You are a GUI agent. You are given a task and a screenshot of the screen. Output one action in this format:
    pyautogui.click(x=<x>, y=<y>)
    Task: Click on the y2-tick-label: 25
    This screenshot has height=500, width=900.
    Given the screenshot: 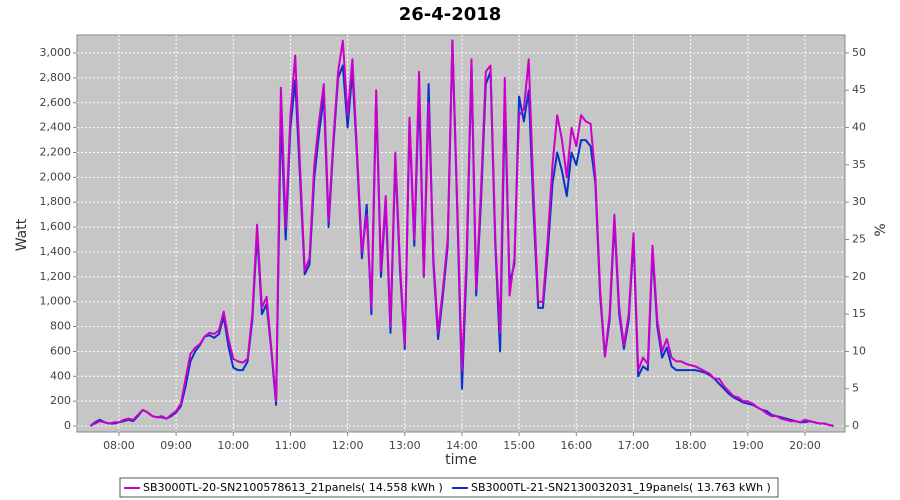 What is the action you would take?
    pyautogui.click(x=859, y=238)
    